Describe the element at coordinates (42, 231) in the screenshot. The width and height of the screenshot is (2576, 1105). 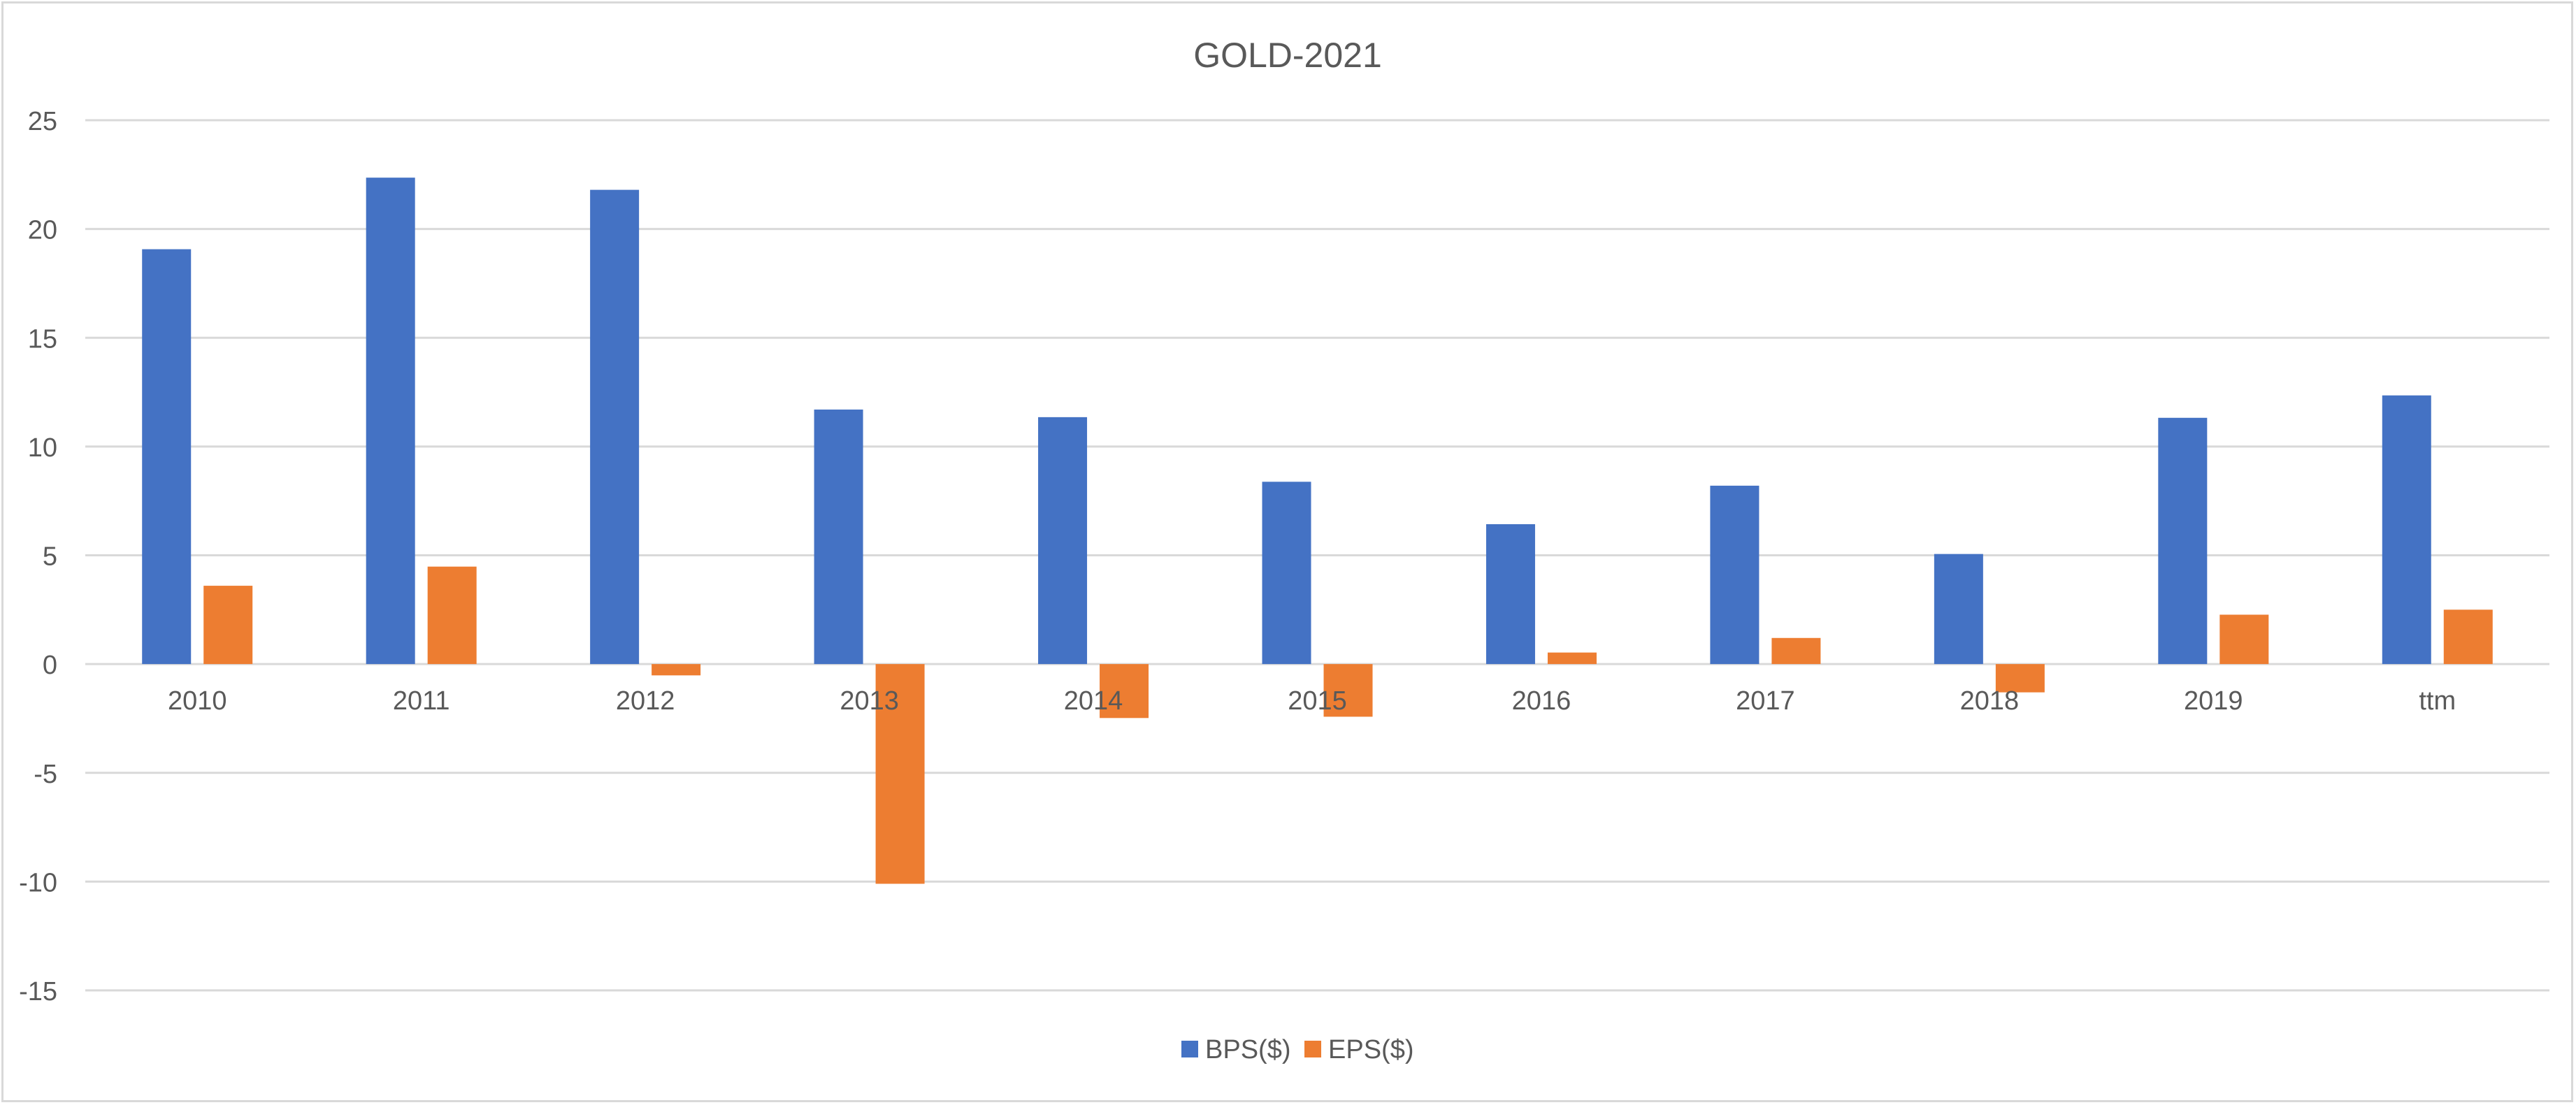
I see `y-tick-label: 20` at that location.